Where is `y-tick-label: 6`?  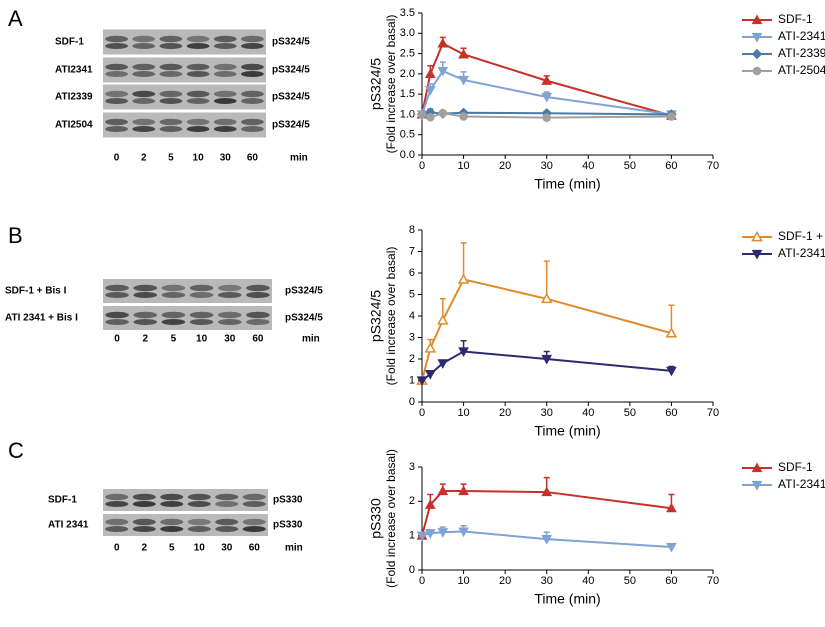
y-tick-label: 6 is located at coordinates (412, 273).